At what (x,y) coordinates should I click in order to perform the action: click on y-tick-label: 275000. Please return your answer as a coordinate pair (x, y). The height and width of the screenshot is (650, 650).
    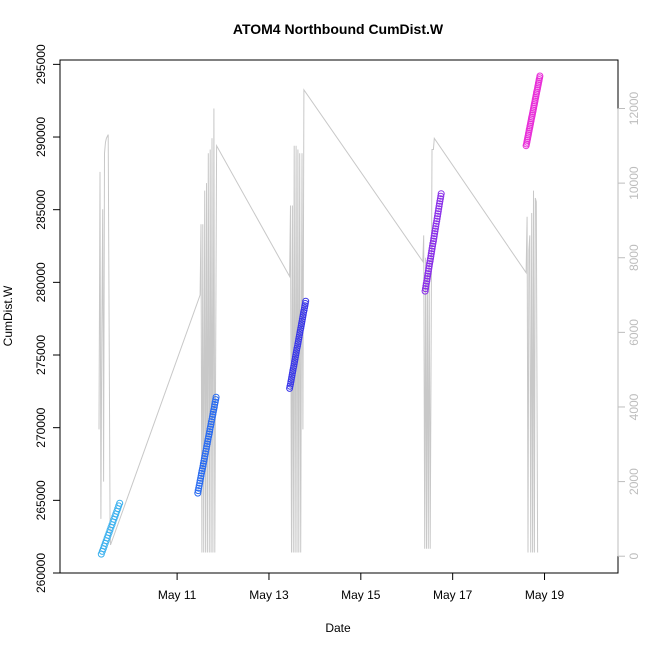
    Looking at the image, I should click on (41, 355).